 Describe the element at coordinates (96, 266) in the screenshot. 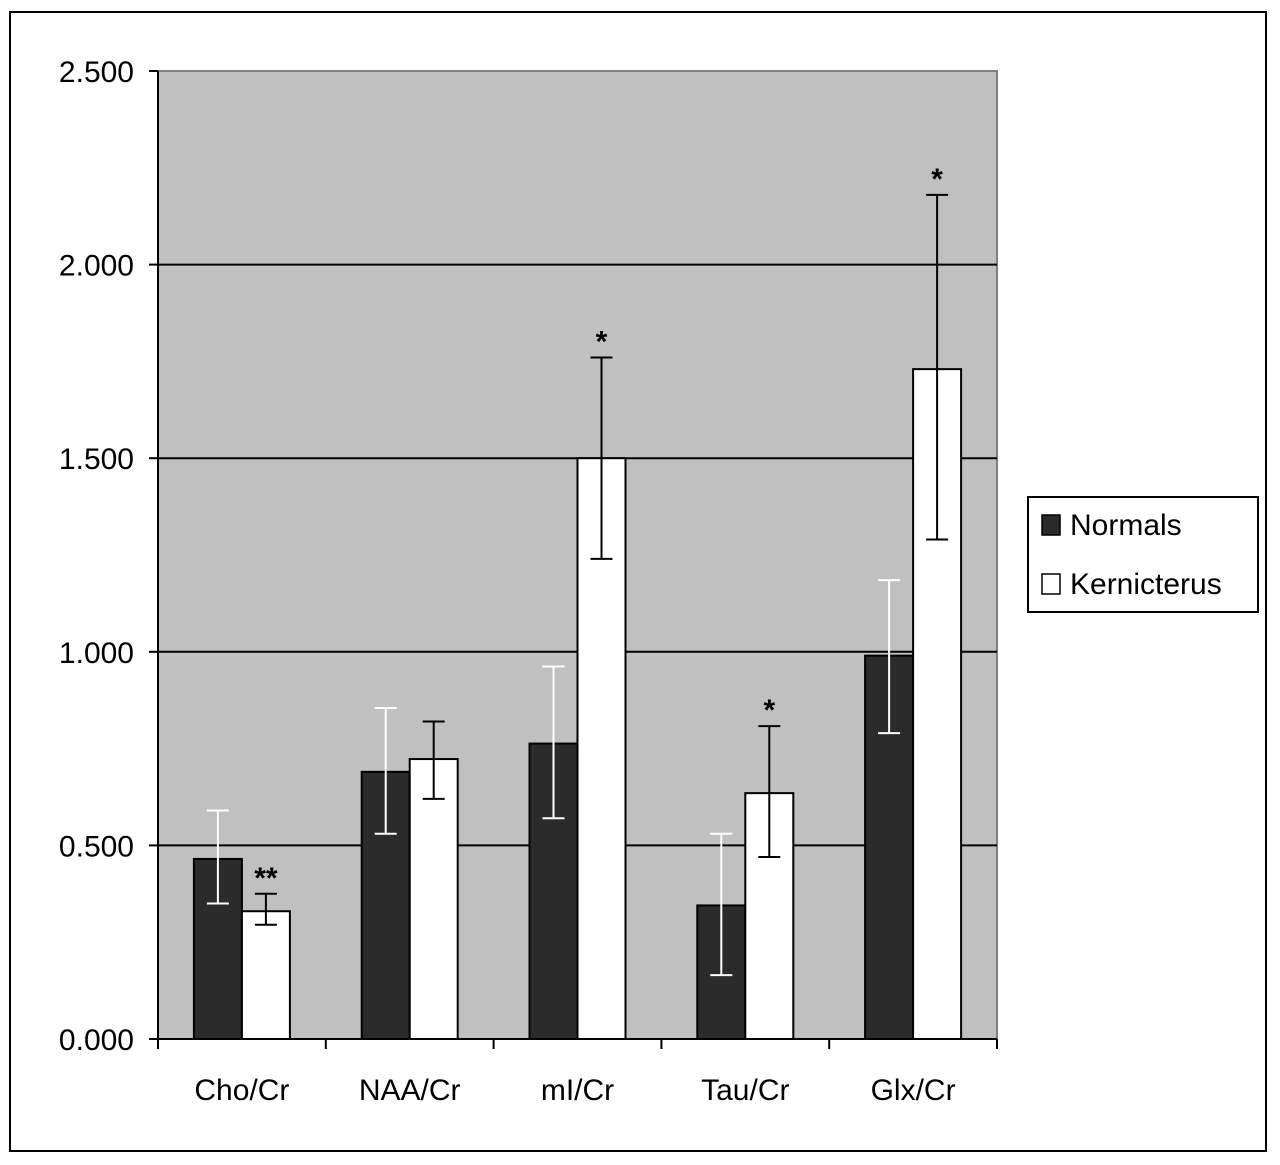

I see `y-tick-label: 2.000` at that location.